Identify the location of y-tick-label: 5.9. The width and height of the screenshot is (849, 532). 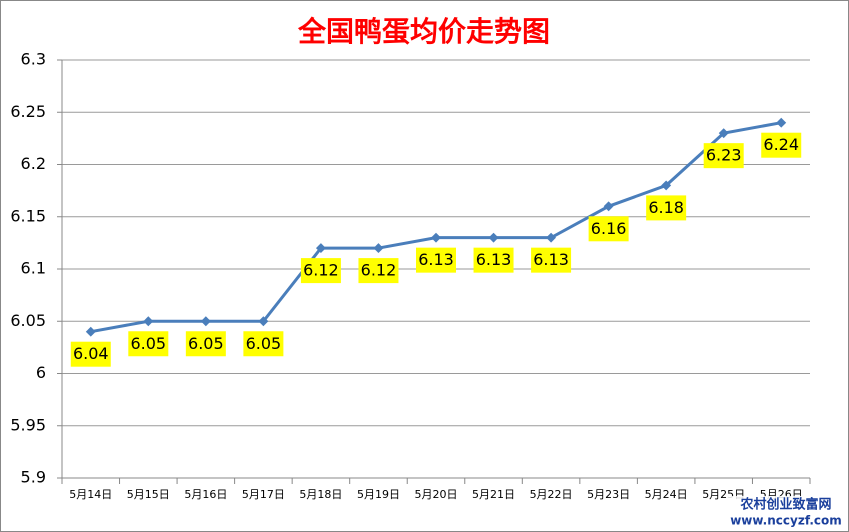
(33, 477).